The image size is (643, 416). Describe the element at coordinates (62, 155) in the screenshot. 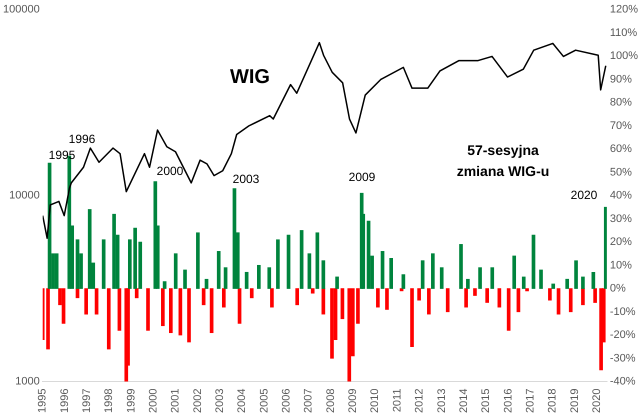

I see `annotation: 1995` at that location.